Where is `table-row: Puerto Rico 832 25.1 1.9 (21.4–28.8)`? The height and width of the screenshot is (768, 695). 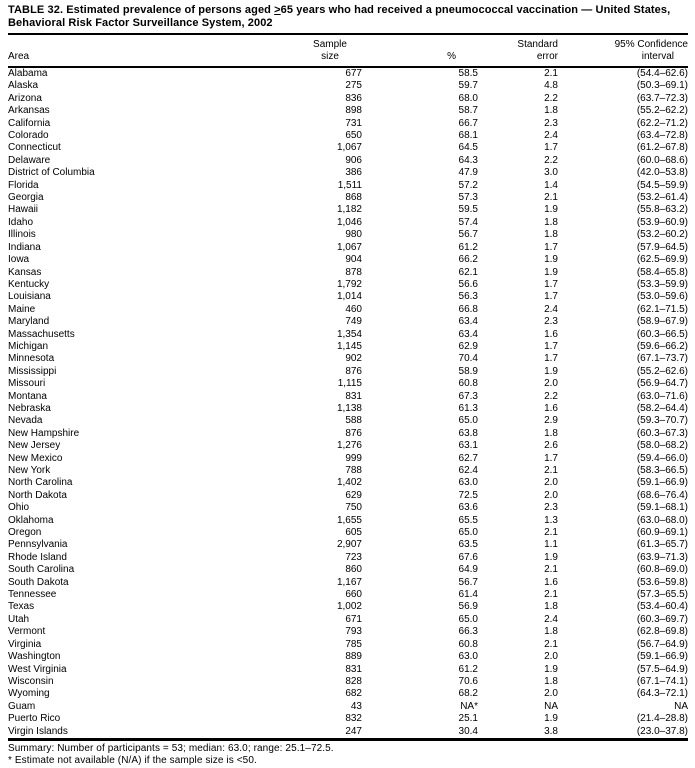 table-row: Puerto Rico 832 25.1 1.9 (21.4–28.8) is located at coordinates (348, 719).